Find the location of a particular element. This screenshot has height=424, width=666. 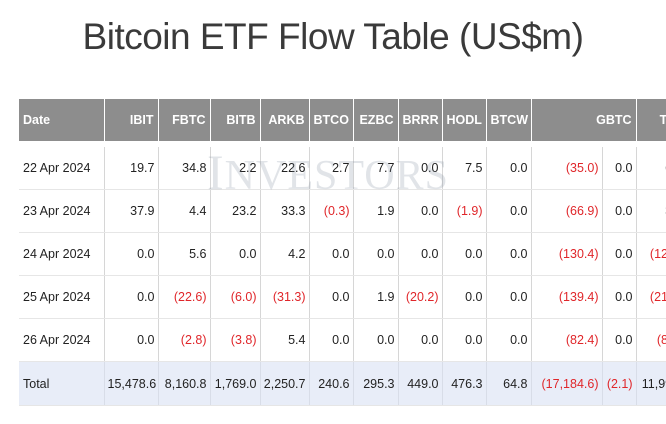

total-cell: 449.0 is located at coordinates (420, 383).